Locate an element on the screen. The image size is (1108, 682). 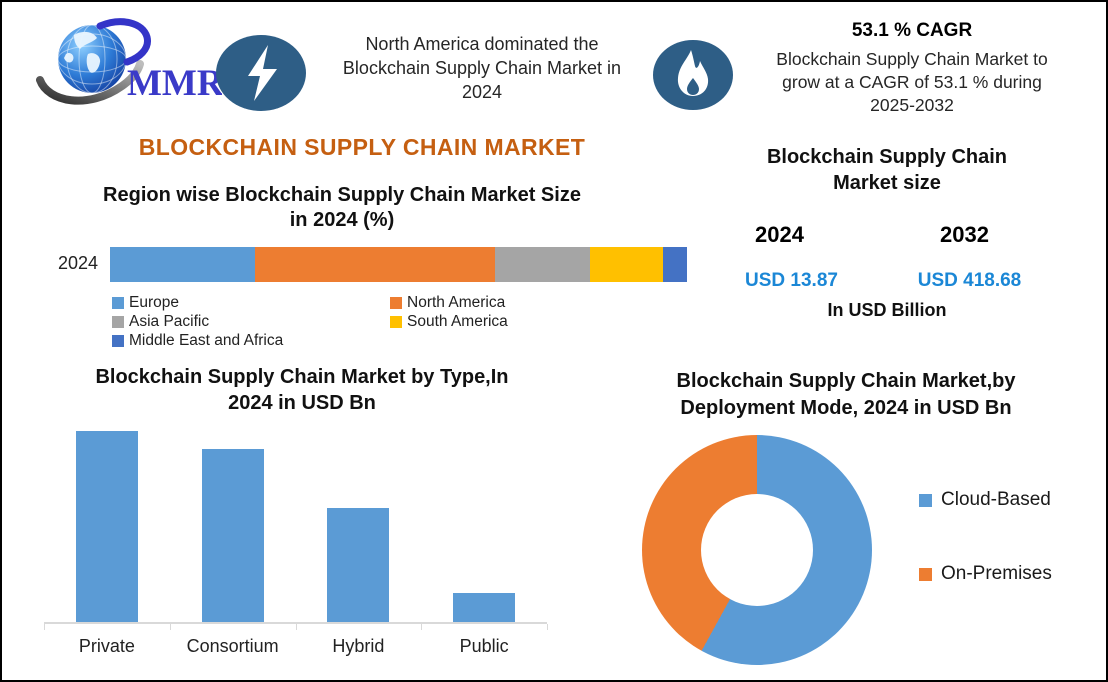
bar-slot-hybrid is located at coordinates (359, 565).